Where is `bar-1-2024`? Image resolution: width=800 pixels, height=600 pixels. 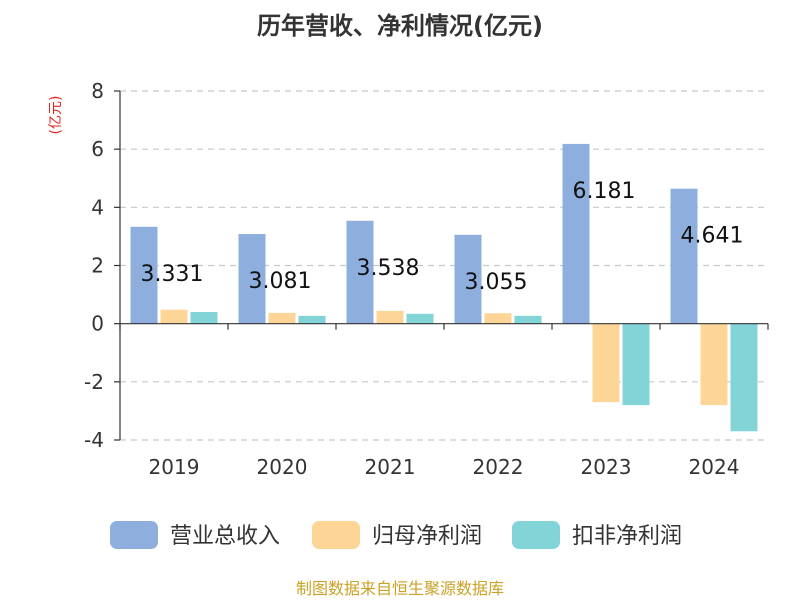
bar-1-2024 is located at coordinates (684, 256).